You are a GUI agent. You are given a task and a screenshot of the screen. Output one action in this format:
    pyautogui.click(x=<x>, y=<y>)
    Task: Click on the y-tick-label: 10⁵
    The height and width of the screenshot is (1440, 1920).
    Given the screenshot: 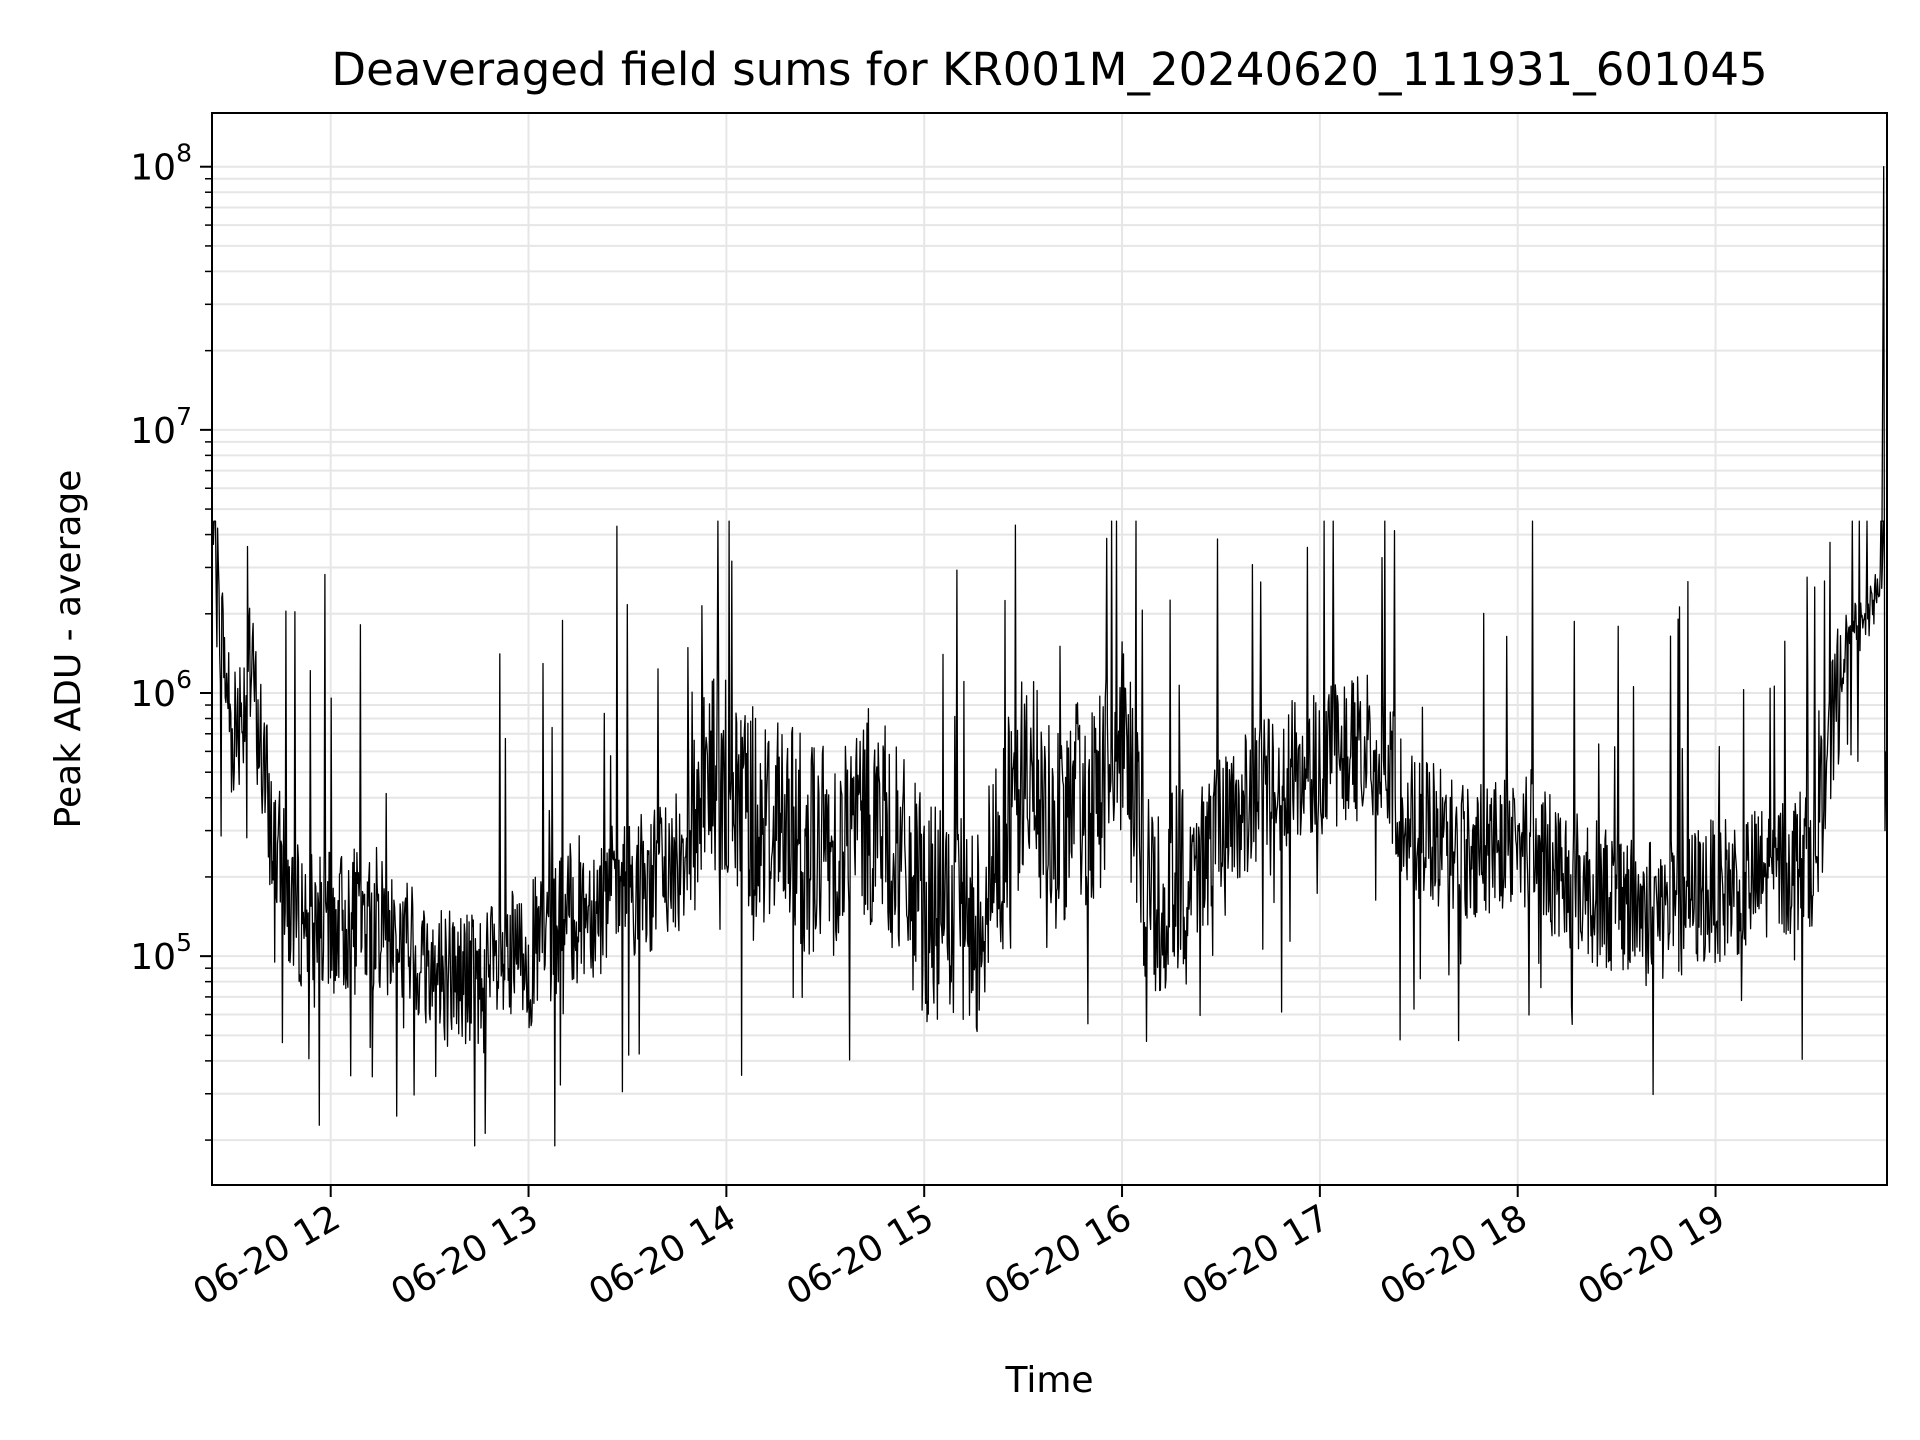 What is the action you would take?
    pyautogui.click(x=161, y=953)
    